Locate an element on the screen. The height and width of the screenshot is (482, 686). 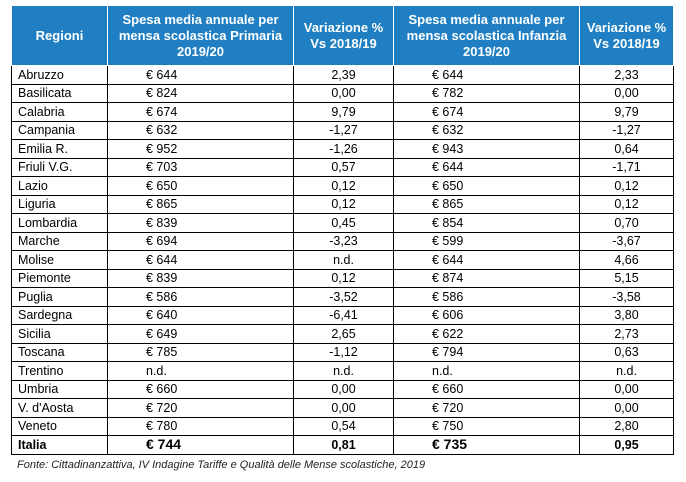
region-cell: Sardegna is located at coordinates (59, 315).